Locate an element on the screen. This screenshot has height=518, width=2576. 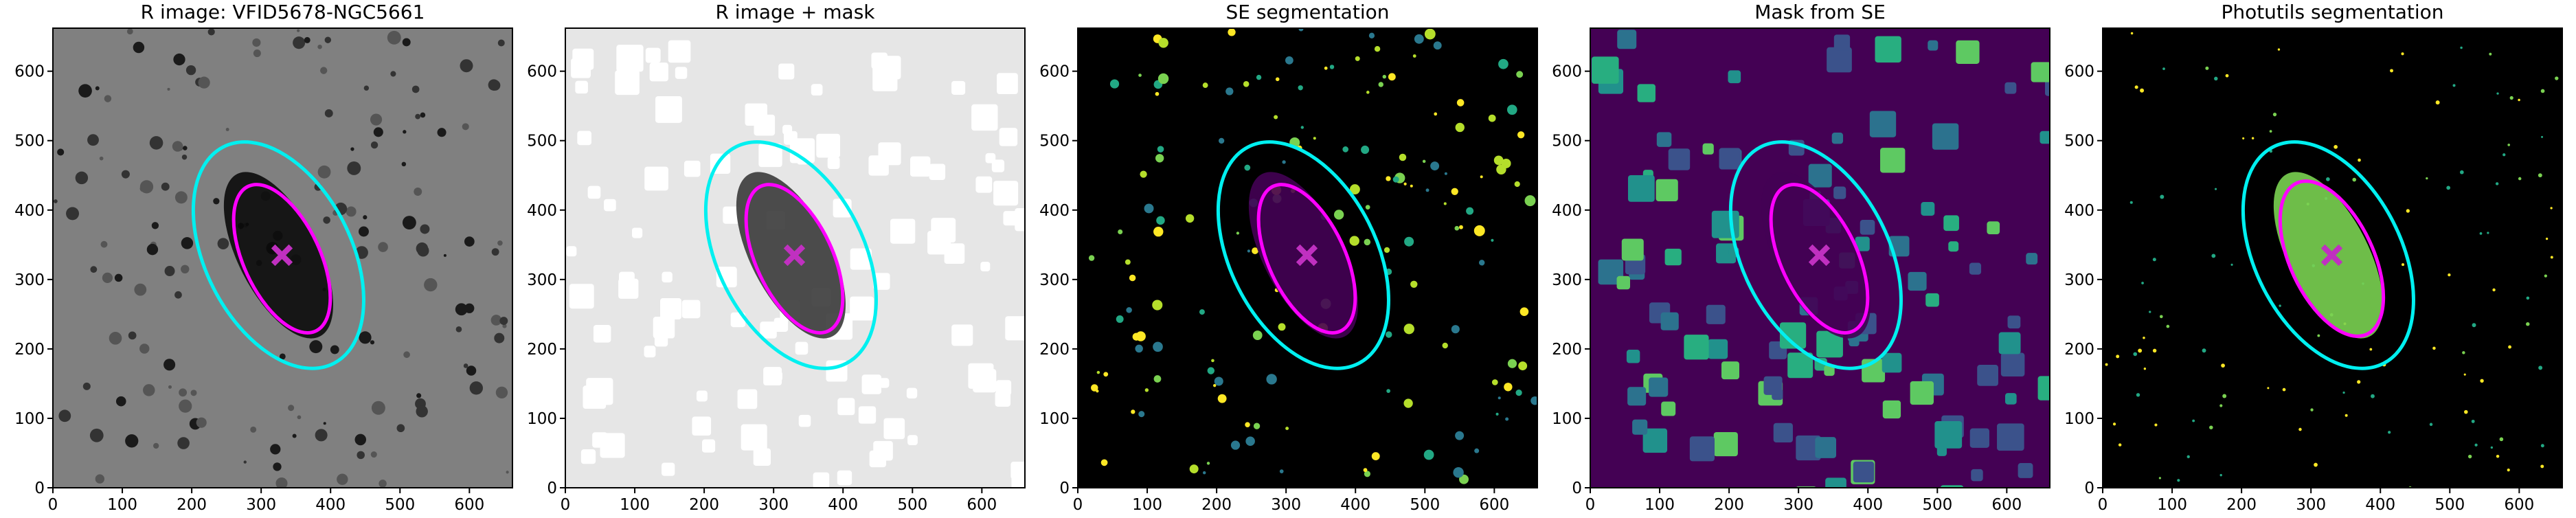
x-tick-label: 300 is located at coordinates (1286, 505).